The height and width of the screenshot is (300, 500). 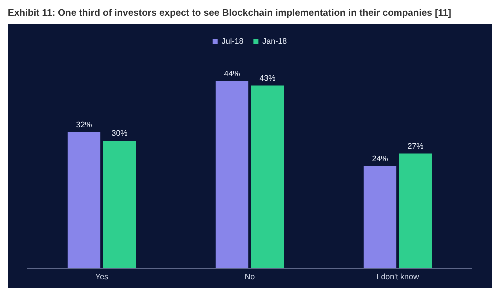 I want to click on data-label: 32%, so click(x=84, y=125).